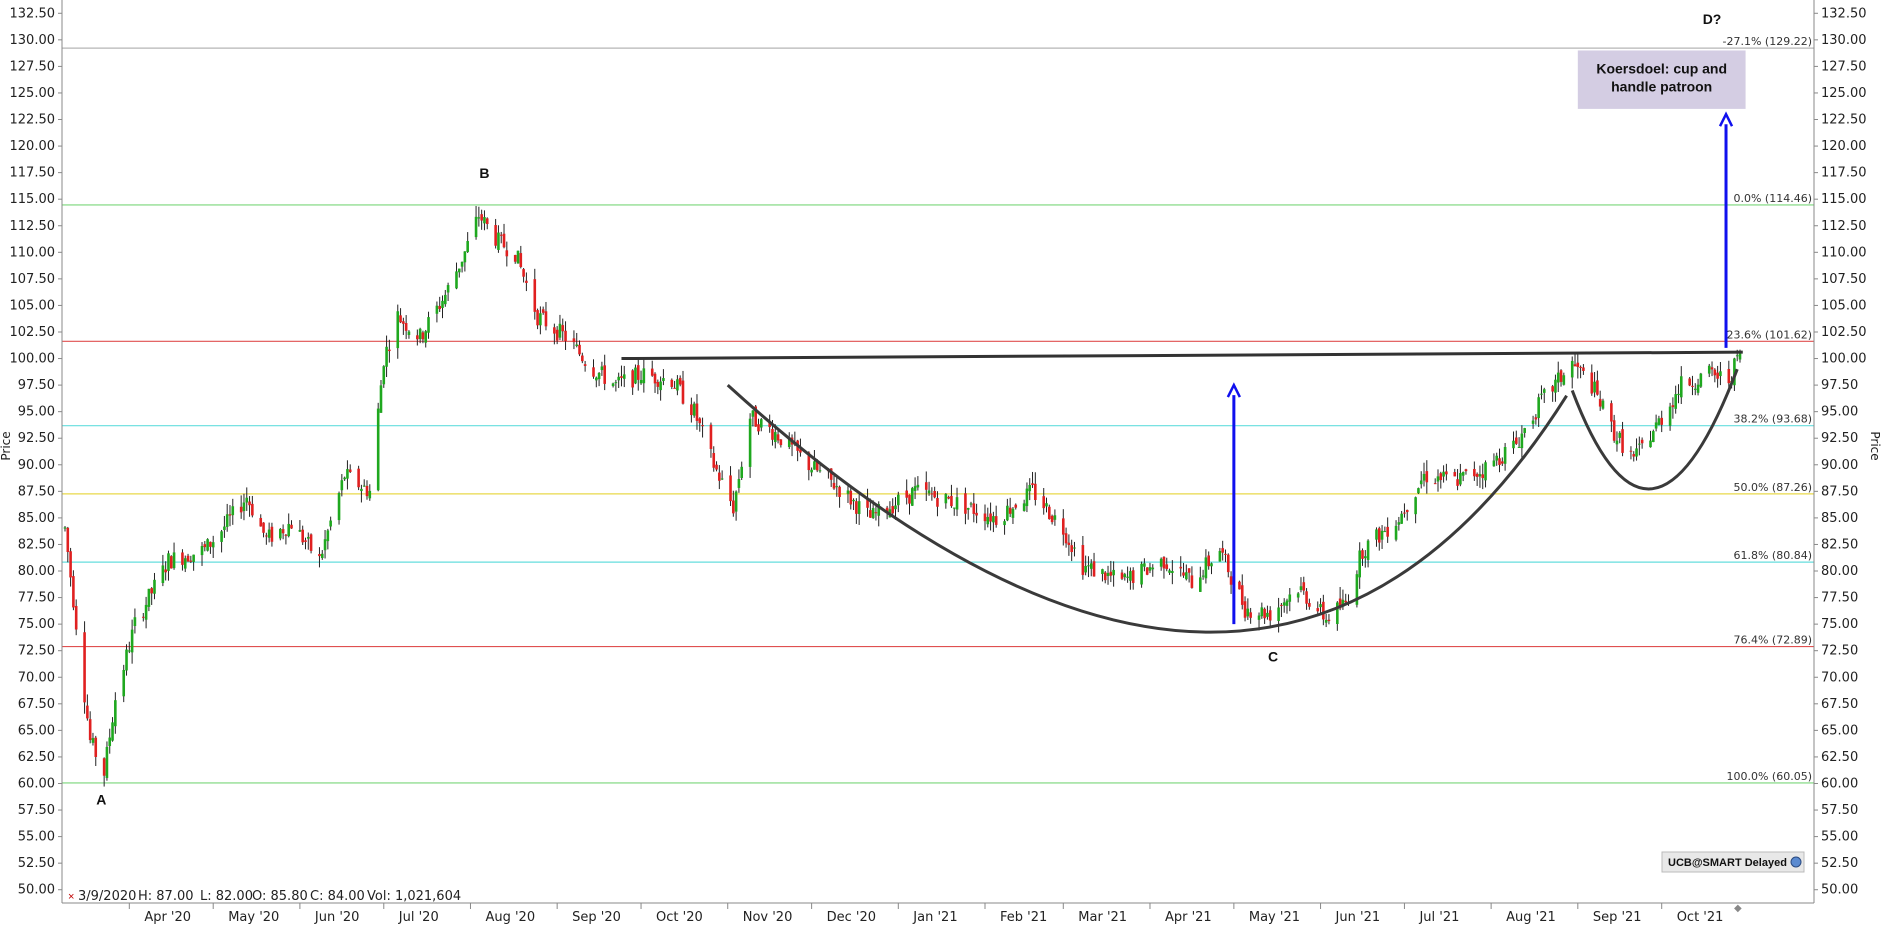 The height and width of the screenshot is (928, 1881). Describe the element at coordinates (1738, 908) in the screenshot. I see `scroll-handle-icon: ◆` at that location.